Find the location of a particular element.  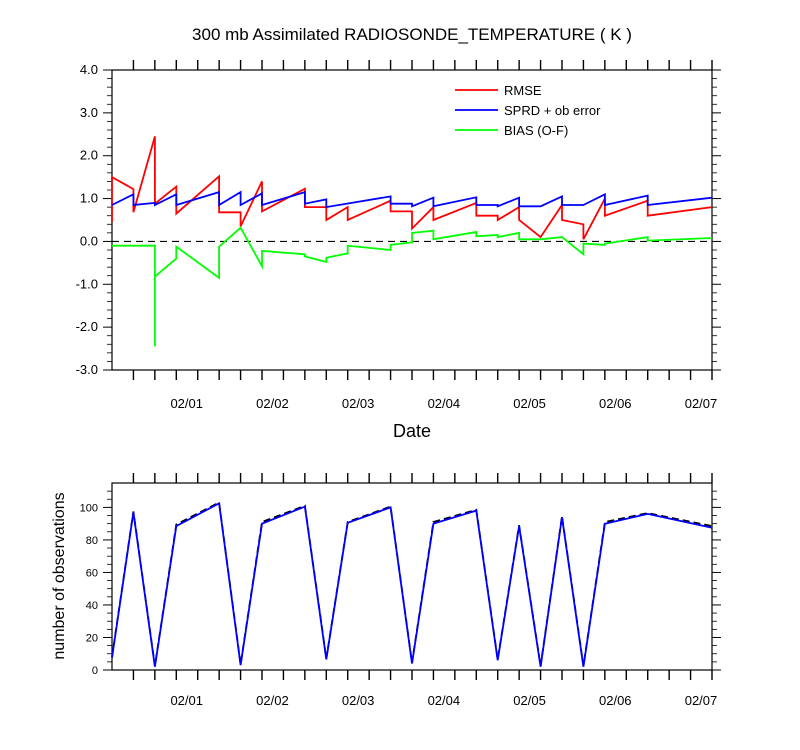

y-axis-label: number of observations is located at coordinates (59, 575).